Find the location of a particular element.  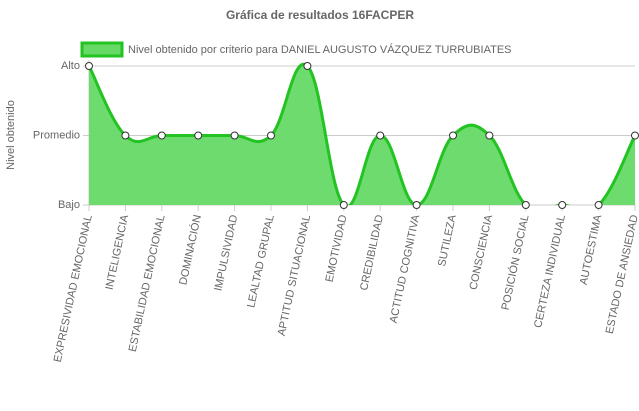

y-tick-label: Bajo is located at coordinates (69, 205).